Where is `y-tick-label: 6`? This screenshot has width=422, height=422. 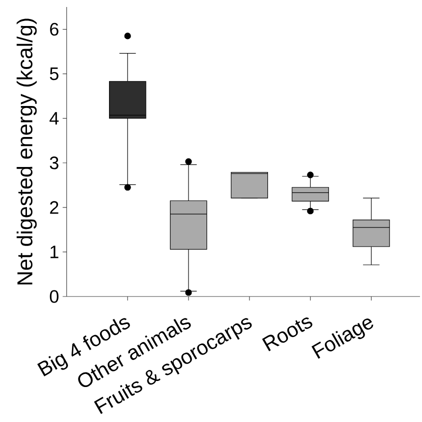
y-tick-label: 6 is located at coordinates (54, 29).